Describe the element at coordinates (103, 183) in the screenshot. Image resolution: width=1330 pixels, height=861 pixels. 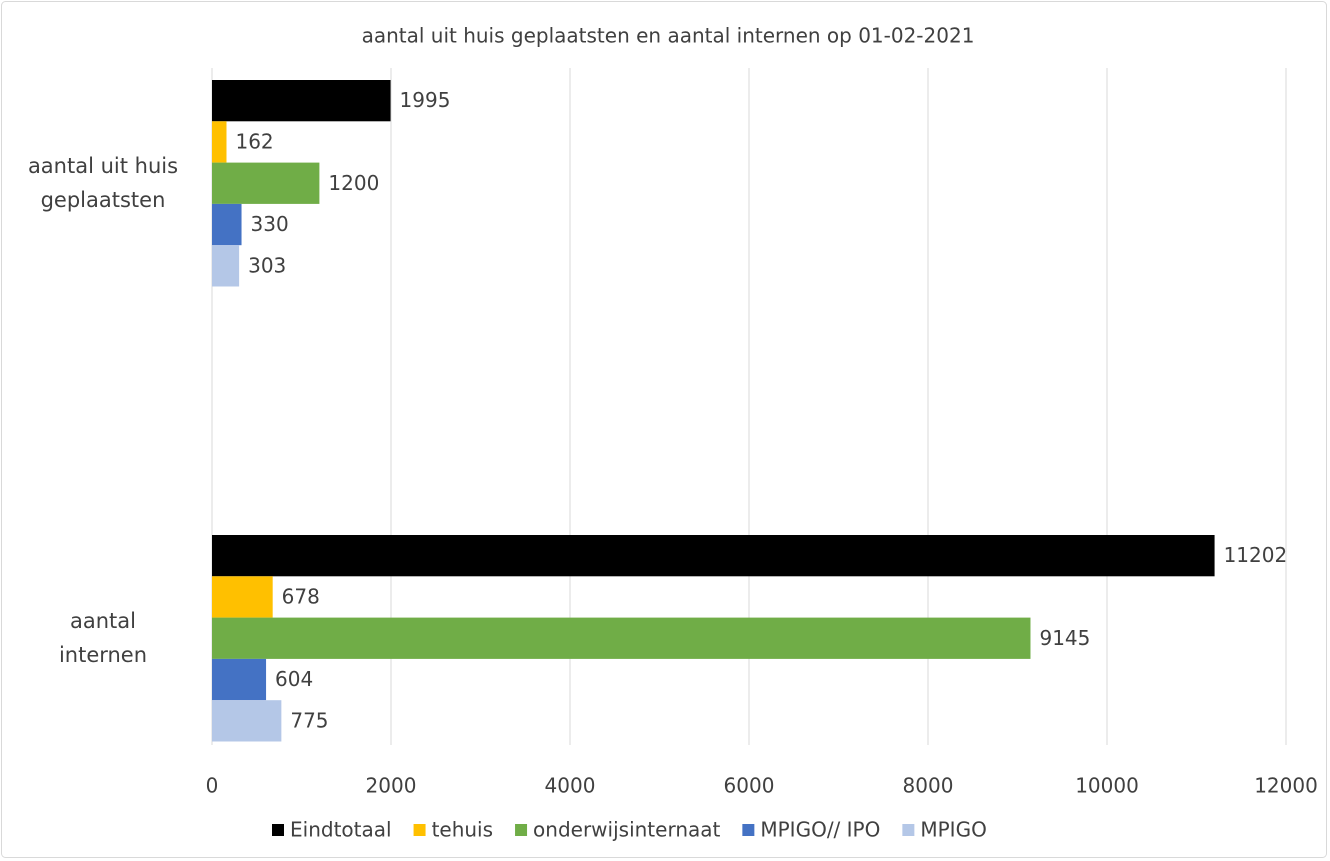
I see `y-tick-label: aantal uit huis geplaatsten` at that location.